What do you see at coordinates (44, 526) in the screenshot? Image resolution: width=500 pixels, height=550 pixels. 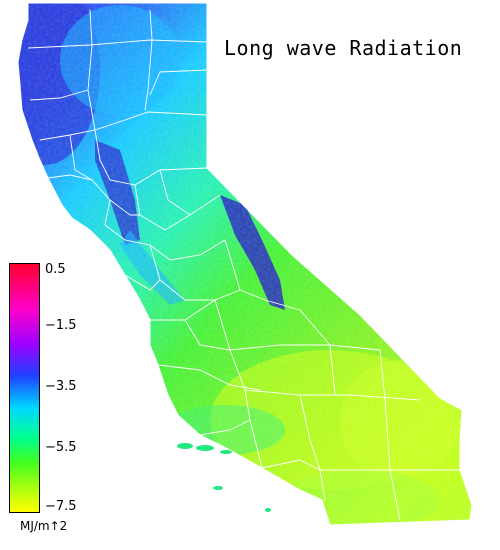 I see `legend-unit-label: MJ/m↑2` at bounding box center [44, 526].